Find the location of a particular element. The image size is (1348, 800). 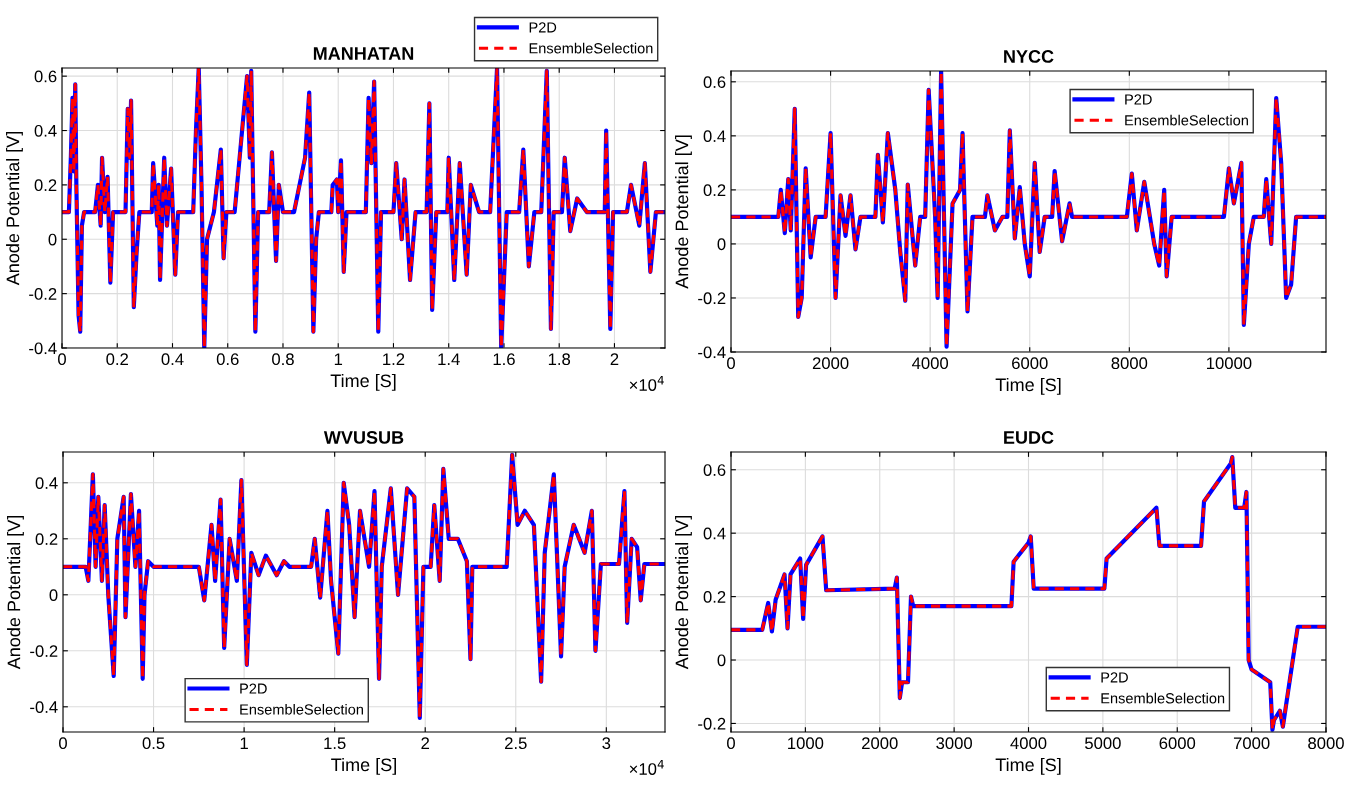

x-tick-label: 1.5 is located at coordinates (335, 743).